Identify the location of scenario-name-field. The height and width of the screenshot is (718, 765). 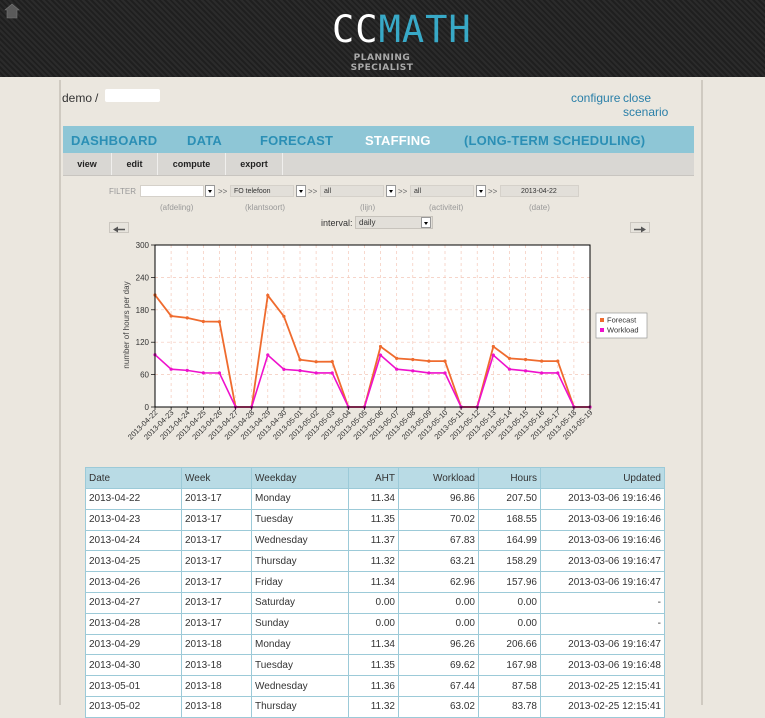
(132, 95).